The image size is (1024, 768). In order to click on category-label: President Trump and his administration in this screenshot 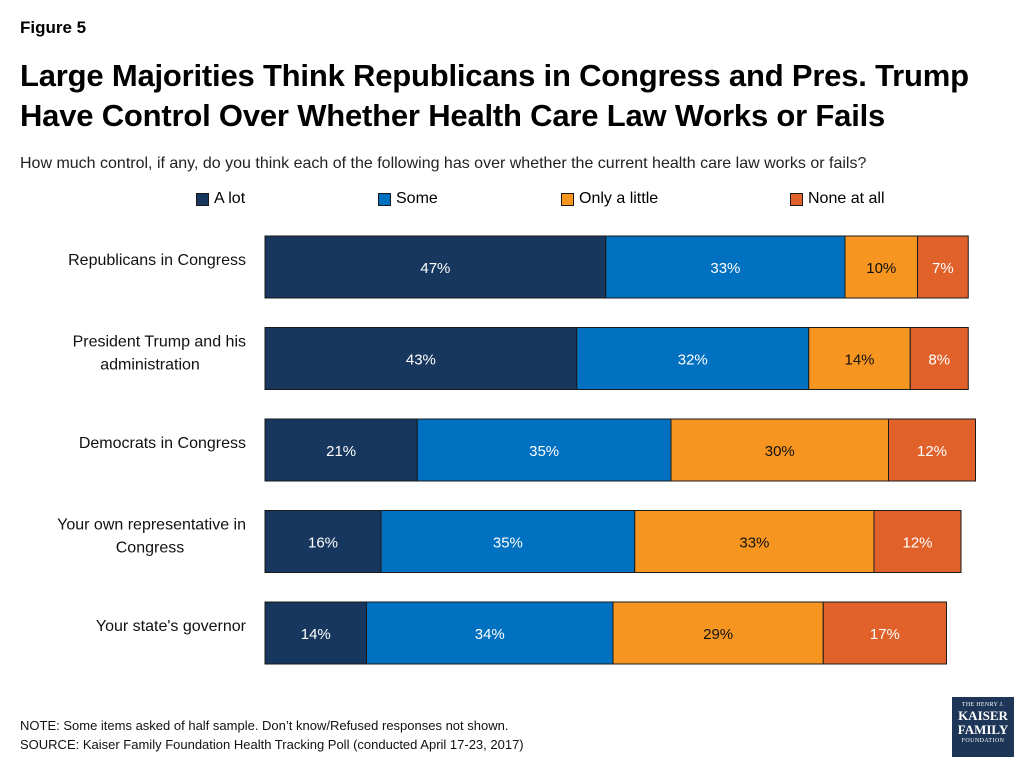, I will do `click(159, 354)`.